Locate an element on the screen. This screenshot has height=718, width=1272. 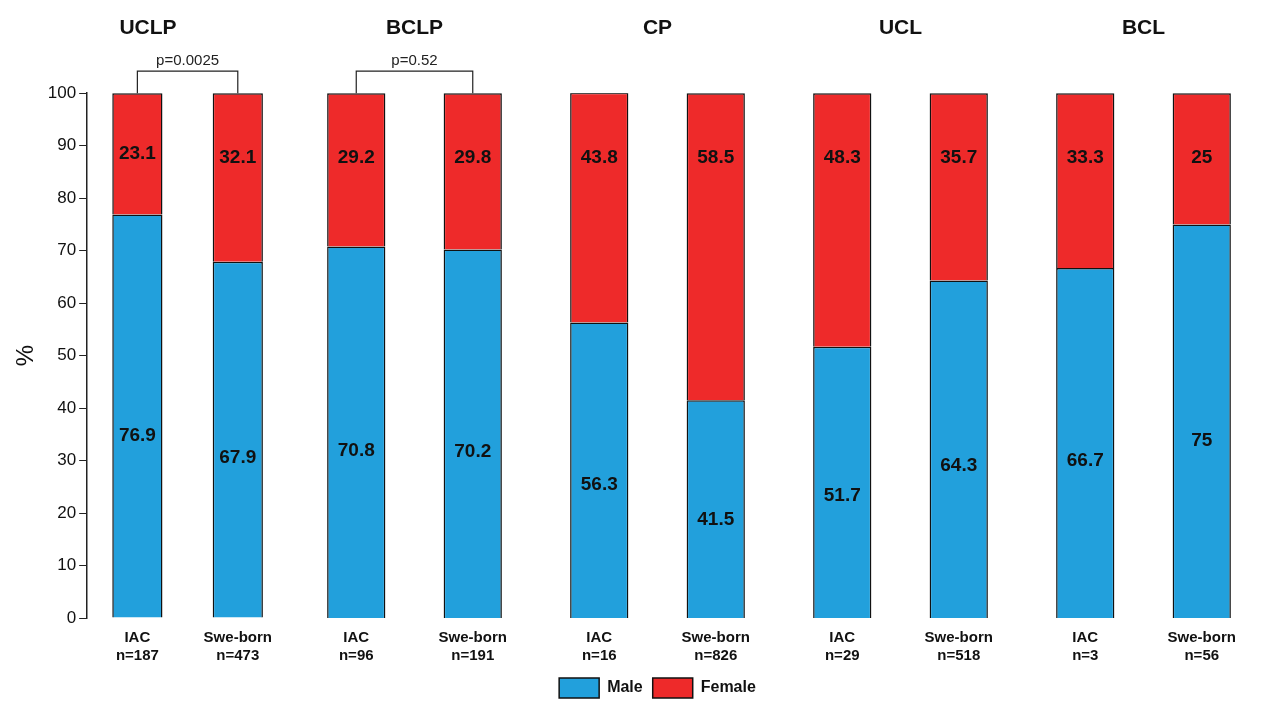
x-tick-label: Swe-born n=518 is located at coordinates (958, 646).